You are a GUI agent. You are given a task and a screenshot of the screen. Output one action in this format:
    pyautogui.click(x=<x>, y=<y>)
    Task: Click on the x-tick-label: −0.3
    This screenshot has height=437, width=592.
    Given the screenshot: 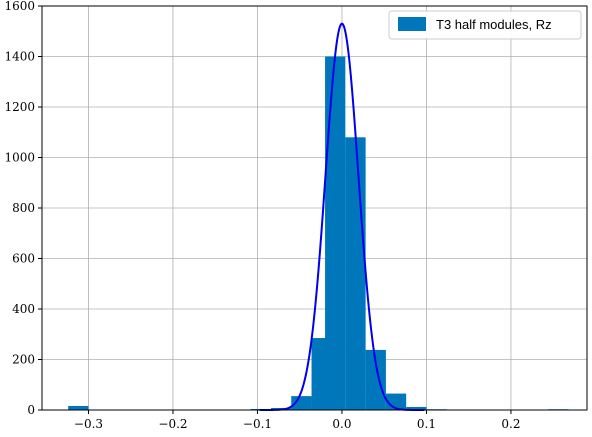 What is the action you would take?
    pyautogui.click(x=88, y=424)
    